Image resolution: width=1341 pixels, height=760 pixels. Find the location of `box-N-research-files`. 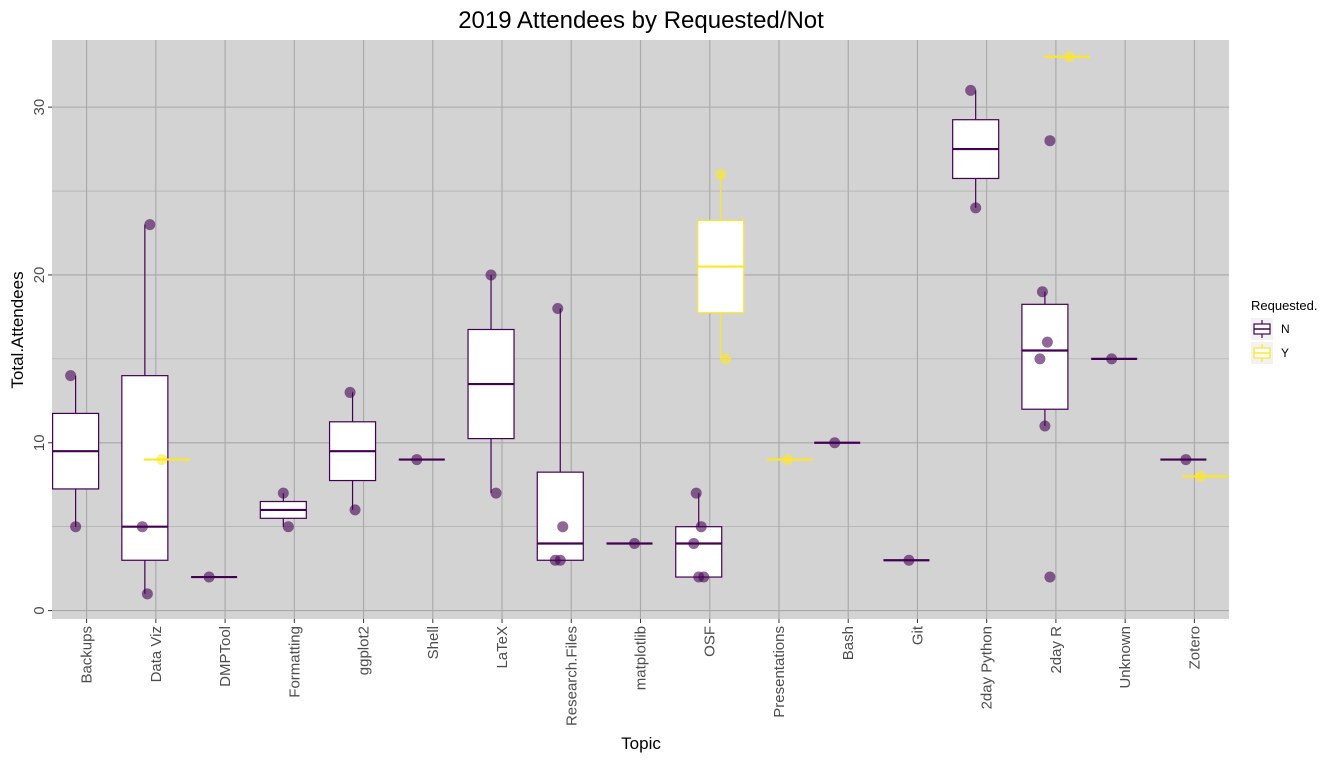

box-N-research-files is located at coordinates (560, 434).